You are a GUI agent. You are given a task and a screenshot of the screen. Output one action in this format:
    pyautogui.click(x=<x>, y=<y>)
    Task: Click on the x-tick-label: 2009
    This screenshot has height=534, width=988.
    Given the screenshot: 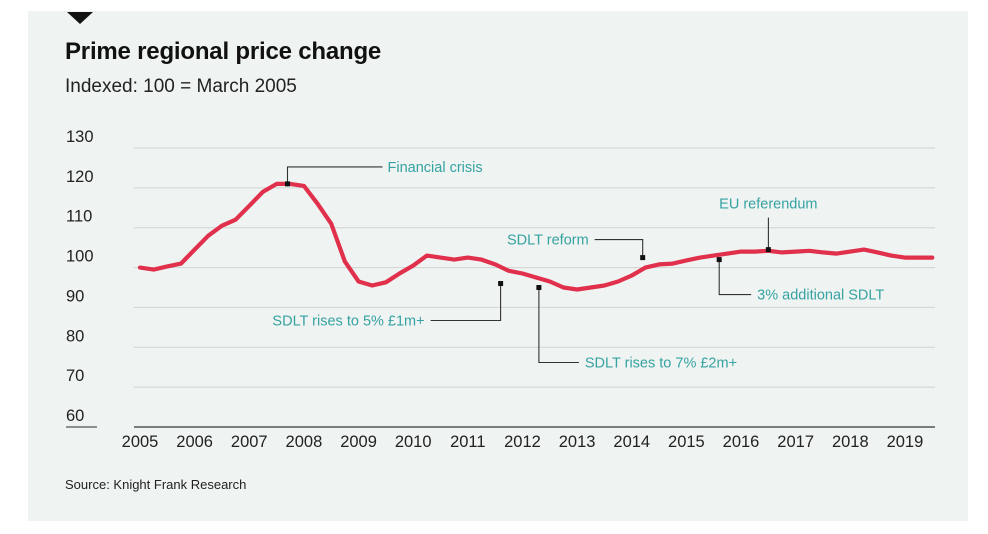 What is the action you would take?
    pyautogui.click(x=358, y=442)
    